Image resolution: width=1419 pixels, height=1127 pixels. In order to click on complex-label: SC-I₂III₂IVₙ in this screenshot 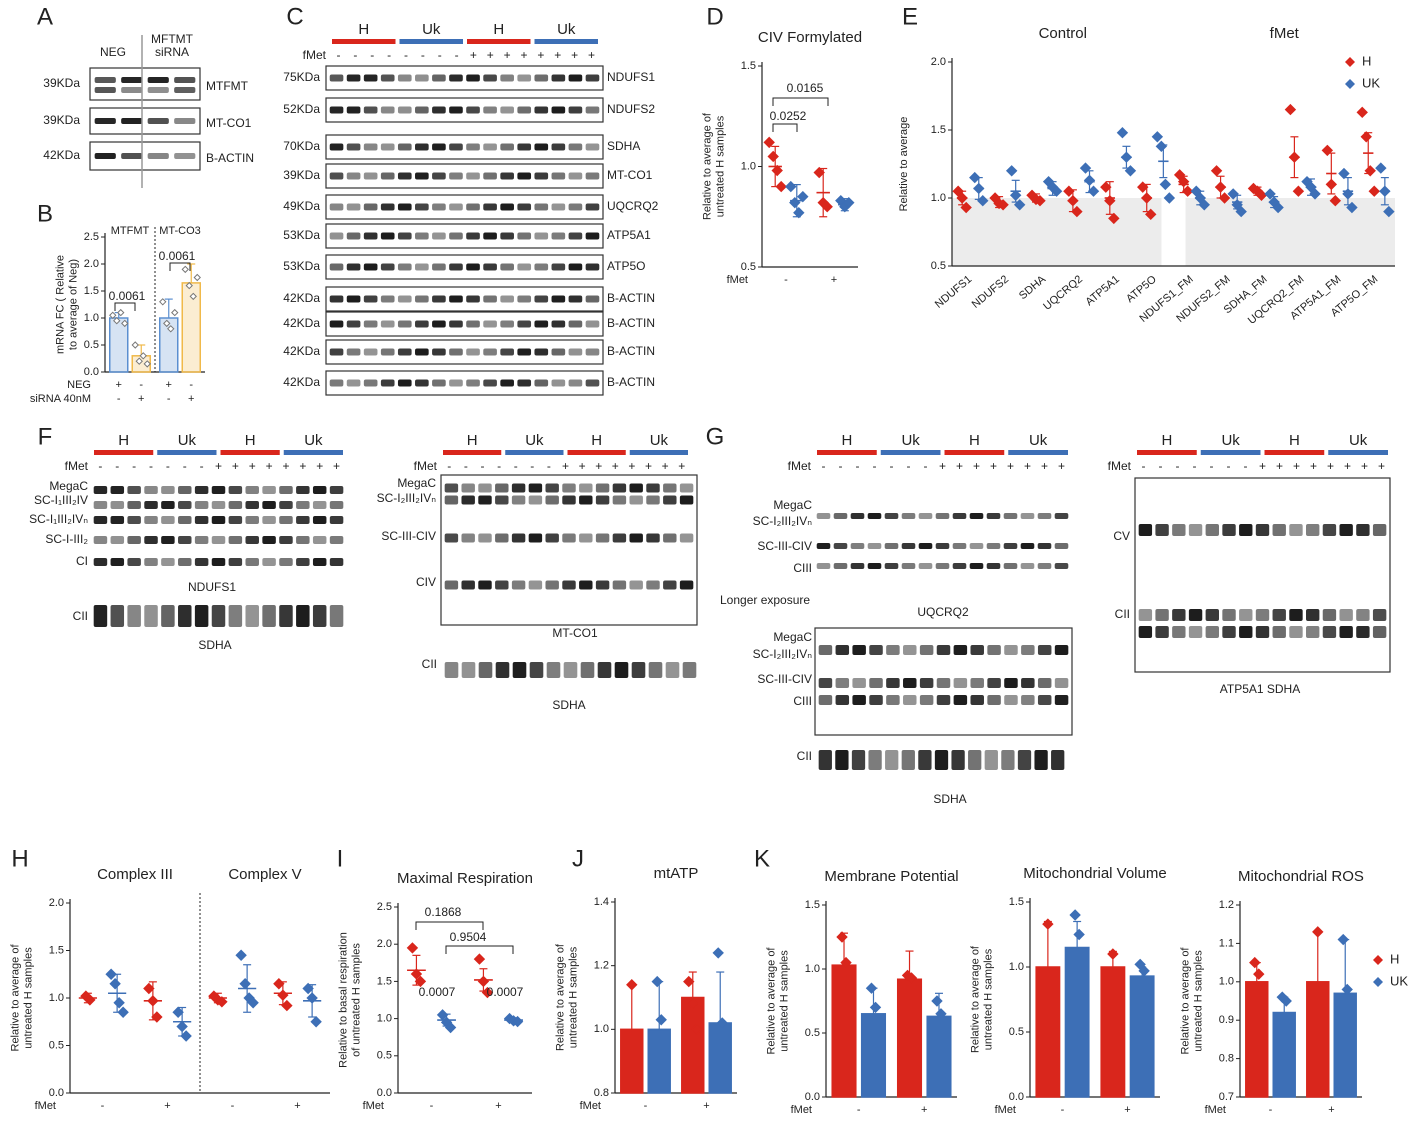, I will do `click(783, 521)`.